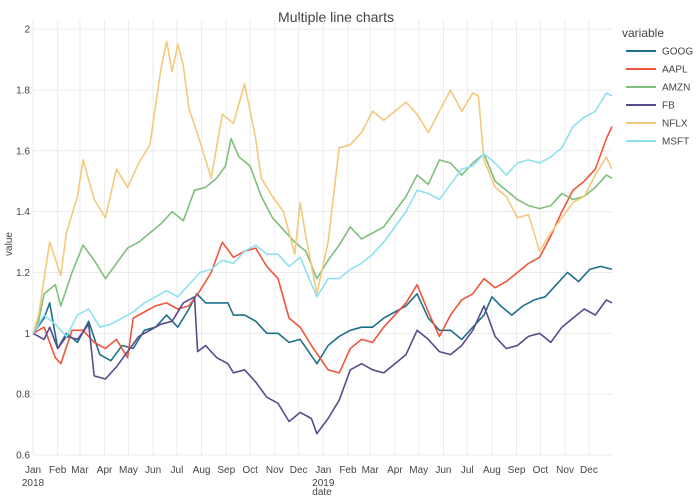 The height and width of the screenshot is (500, 700). I want to click on legend-label-nflx: NFLX, so click(675, 124).